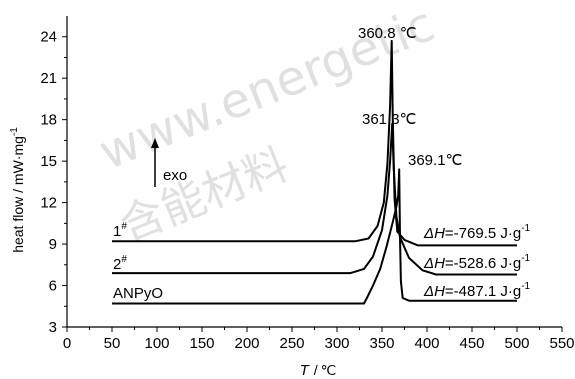  Describe the element at coordinates (53, 244) in the screenshot. I see `y-tick-label: 9` at that location.